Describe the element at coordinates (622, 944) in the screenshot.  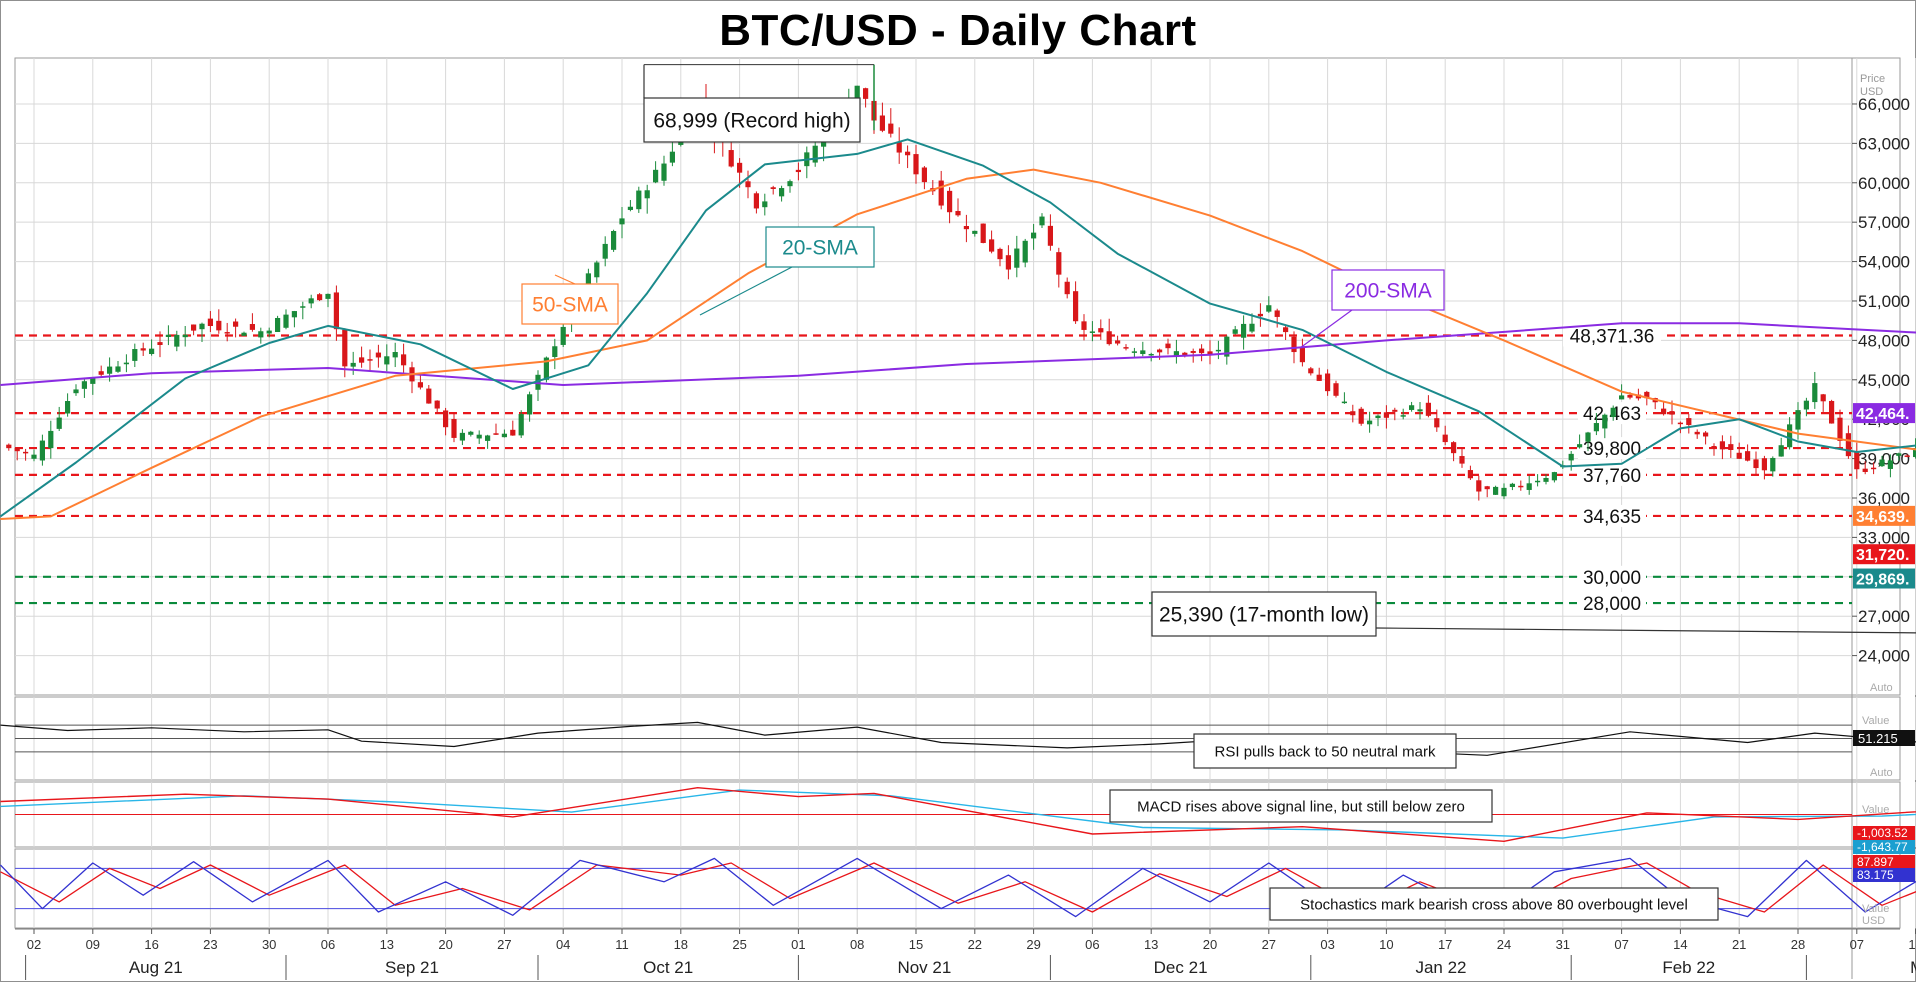
I see `date-tick-label: 11` at that location.